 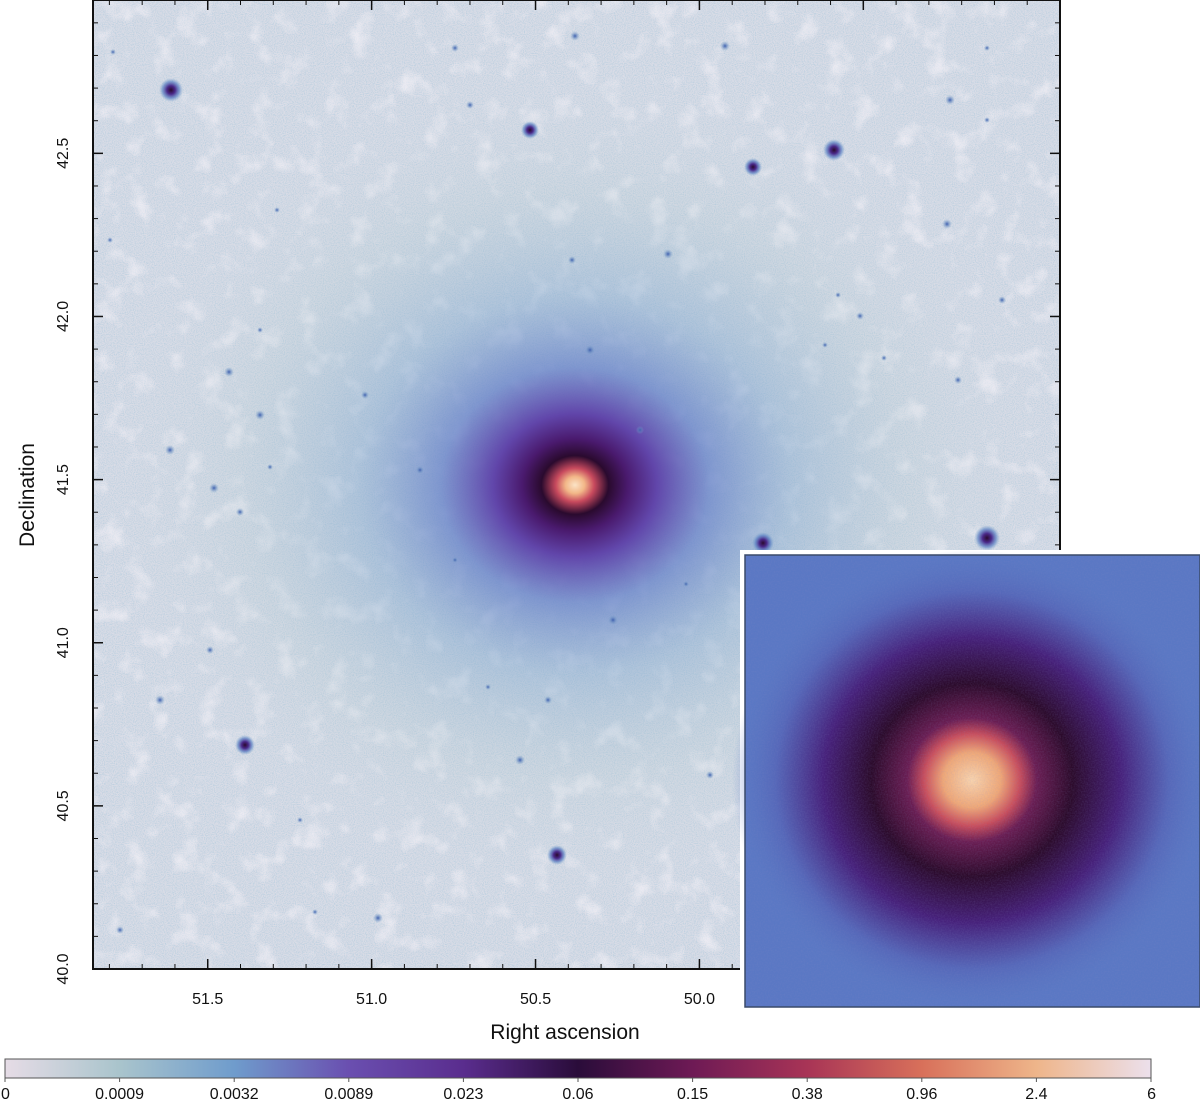 What do you see at coordinates (578, 1068) in the screenshot?
I see `colorbar-gradient` at bounding box center [578, 1068].